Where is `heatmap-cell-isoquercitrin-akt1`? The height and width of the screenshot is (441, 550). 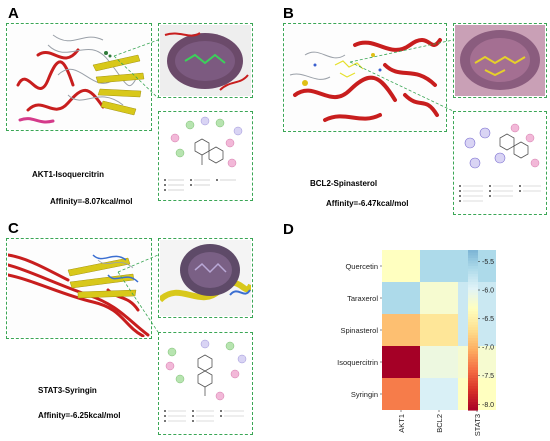 heatmap-cell-isoquercitrin-akt1 is located at coordinates (401, 362).